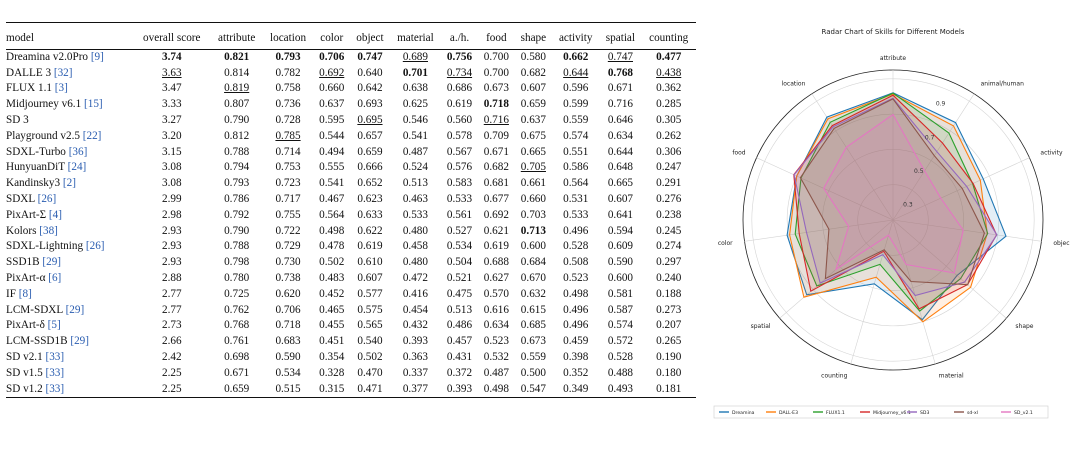 This screenshot has height=452, width=1080. Describe the element at coordinates (17, 119) in the screenshot. I see `model-name: SD 3` at that location.